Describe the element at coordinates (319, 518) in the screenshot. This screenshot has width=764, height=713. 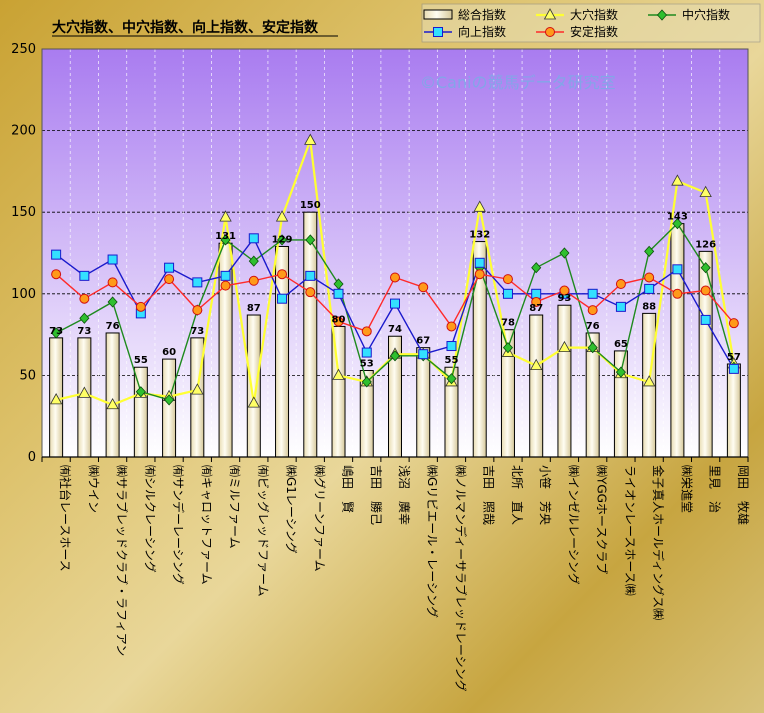
I see `category-label: ㈱グリーンファーム` at that location.